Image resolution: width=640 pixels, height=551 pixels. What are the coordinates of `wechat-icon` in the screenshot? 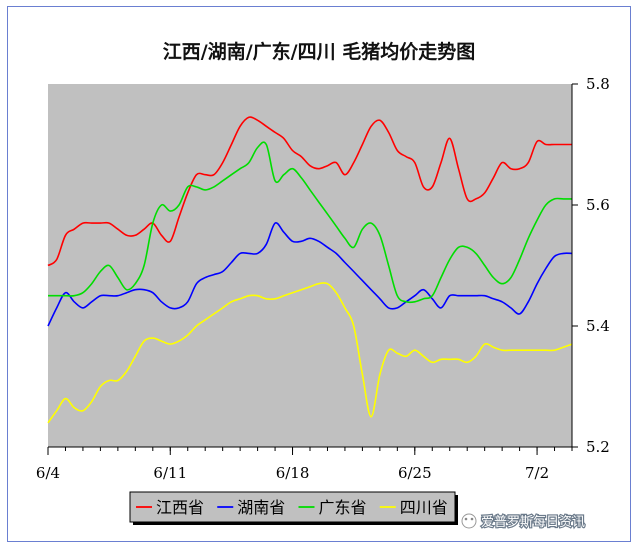 It's located at (469, 521).